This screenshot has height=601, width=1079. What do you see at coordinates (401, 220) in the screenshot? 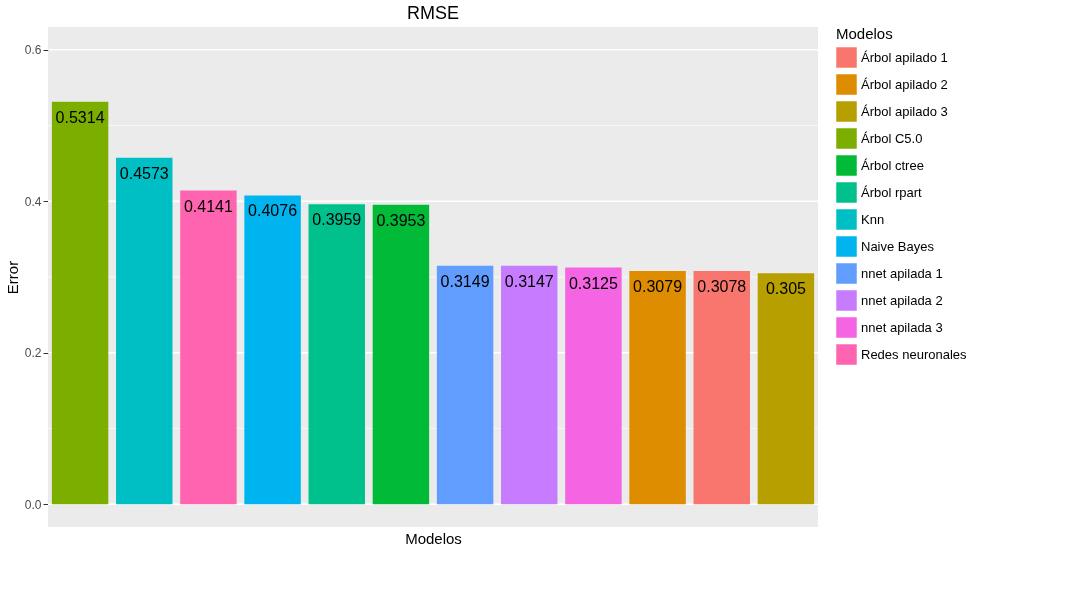
I see `data-label: 0.3953` at bounding box center [401, 220].